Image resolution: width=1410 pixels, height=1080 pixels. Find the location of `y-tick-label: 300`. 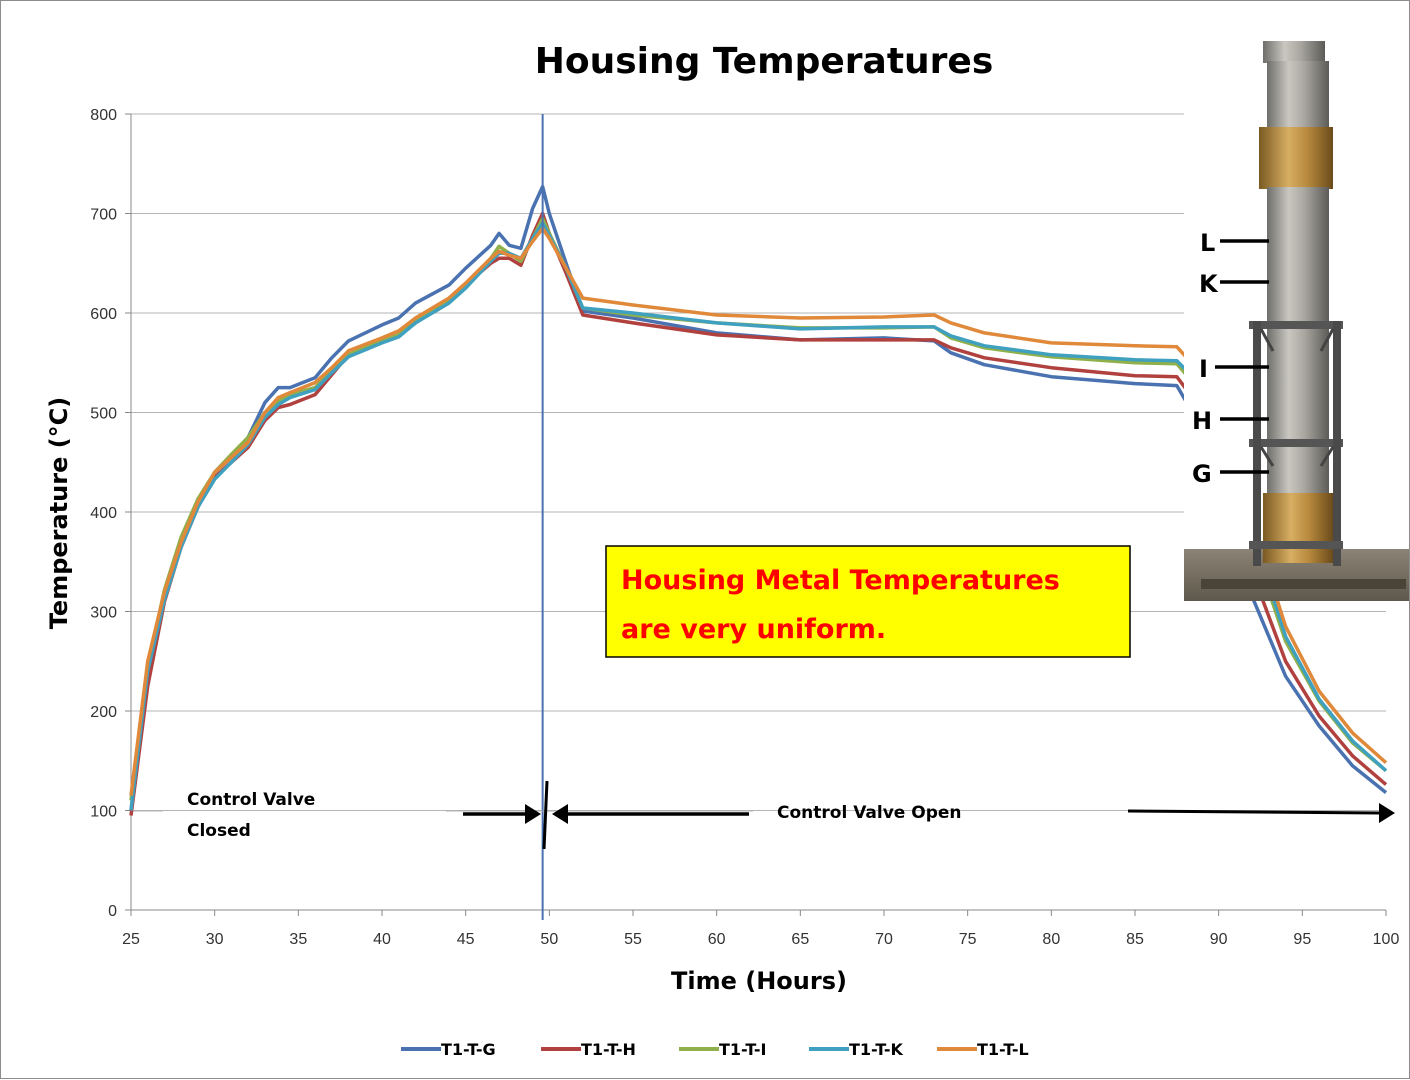

y-tick-label: 300 is located at coordinates (103, 613).